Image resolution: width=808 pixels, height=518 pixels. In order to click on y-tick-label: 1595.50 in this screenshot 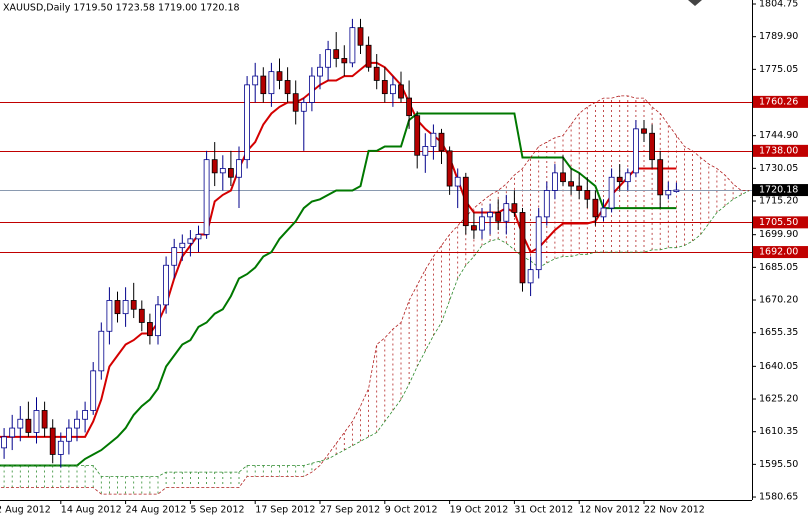, I will do `click(778, 464)`.